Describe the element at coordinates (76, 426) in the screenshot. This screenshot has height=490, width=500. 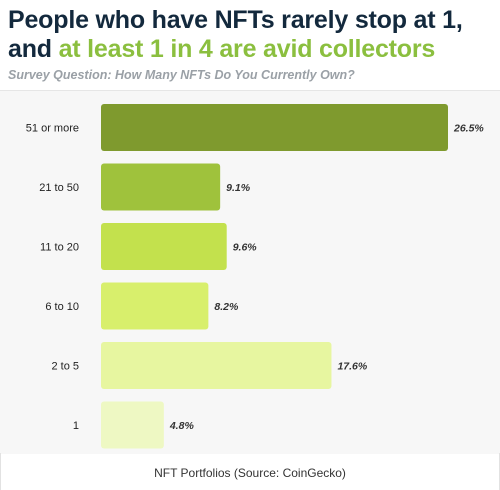
I see `category-label: 1` at that location.